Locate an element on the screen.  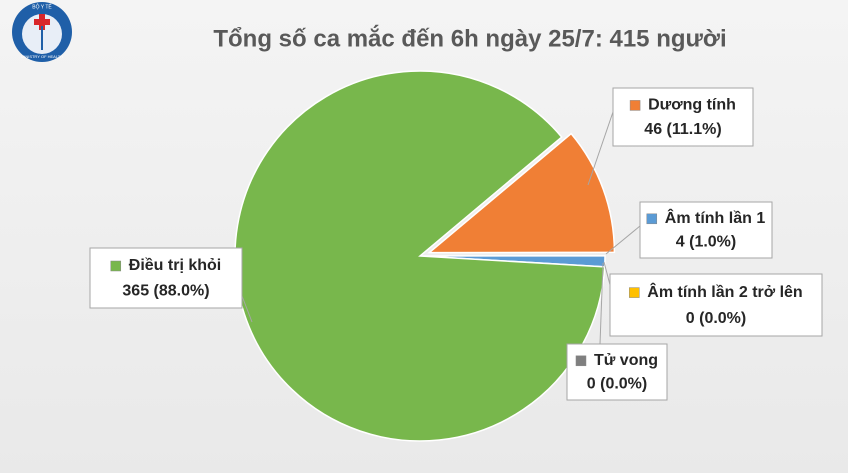
logo-top: BỘ Y TẾ is located at coordinates (42, 6).